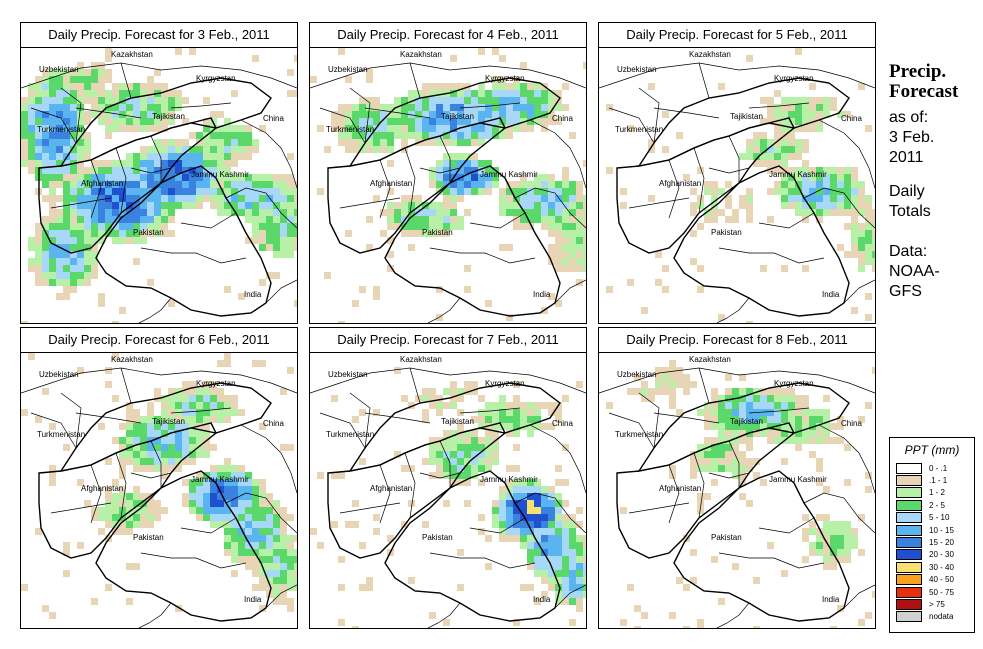  I want to click on legend-label: nodata, so click(941, 617).